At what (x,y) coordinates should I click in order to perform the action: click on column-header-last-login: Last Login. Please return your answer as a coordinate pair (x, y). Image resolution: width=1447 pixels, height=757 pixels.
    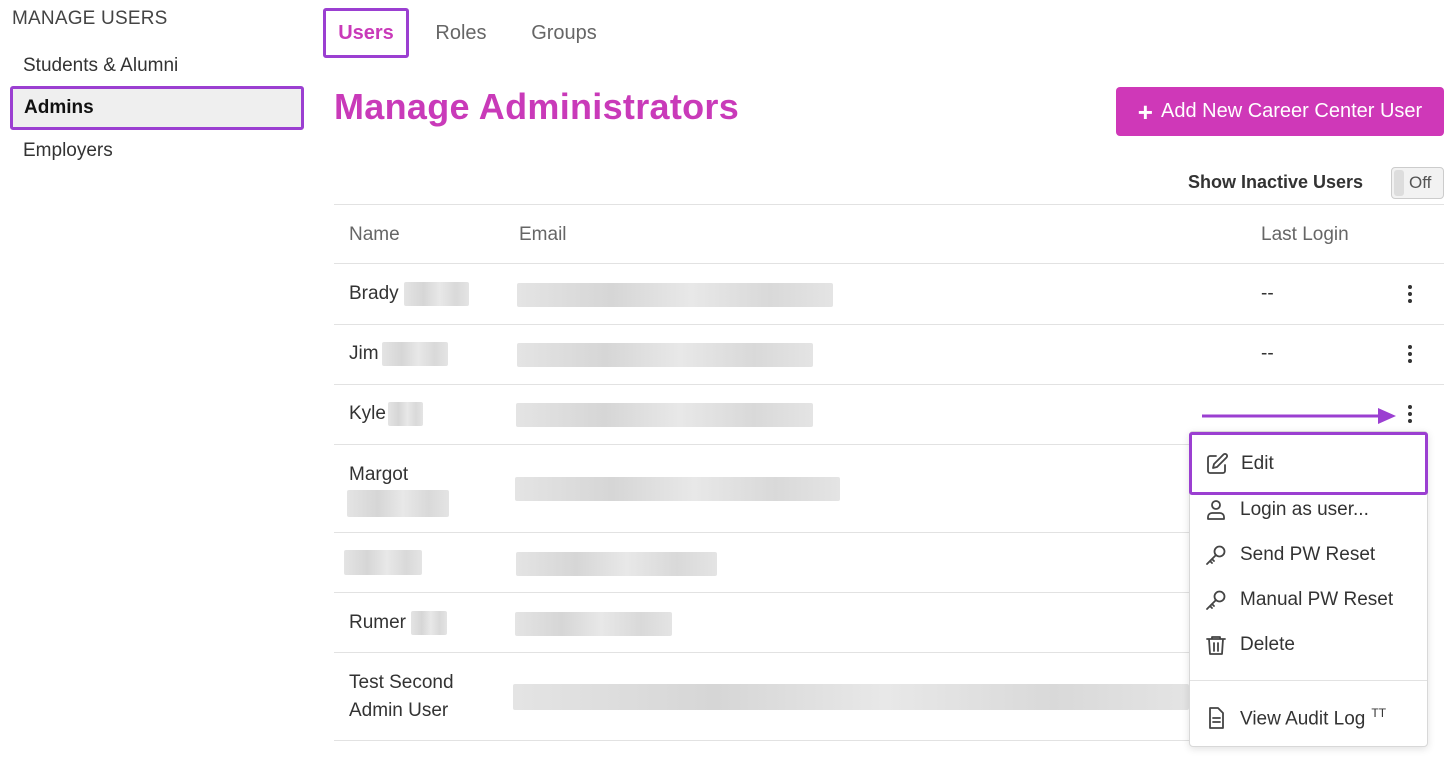
    Looking at the image, I should click on (1305, 234).